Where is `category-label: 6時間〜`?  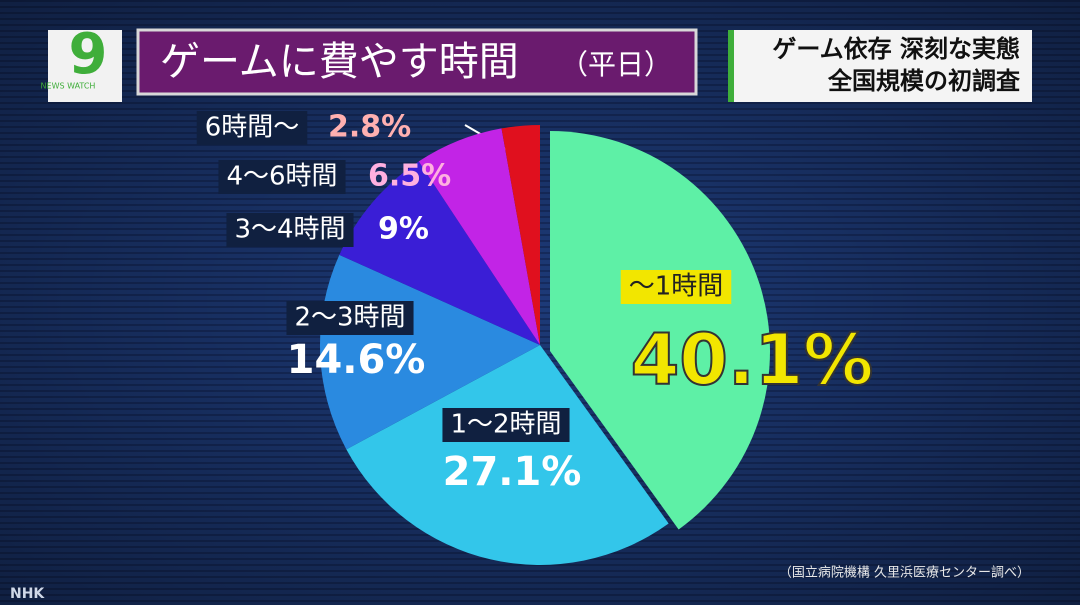 category-label: 6時間〜 is located at coordinates (252, 128).